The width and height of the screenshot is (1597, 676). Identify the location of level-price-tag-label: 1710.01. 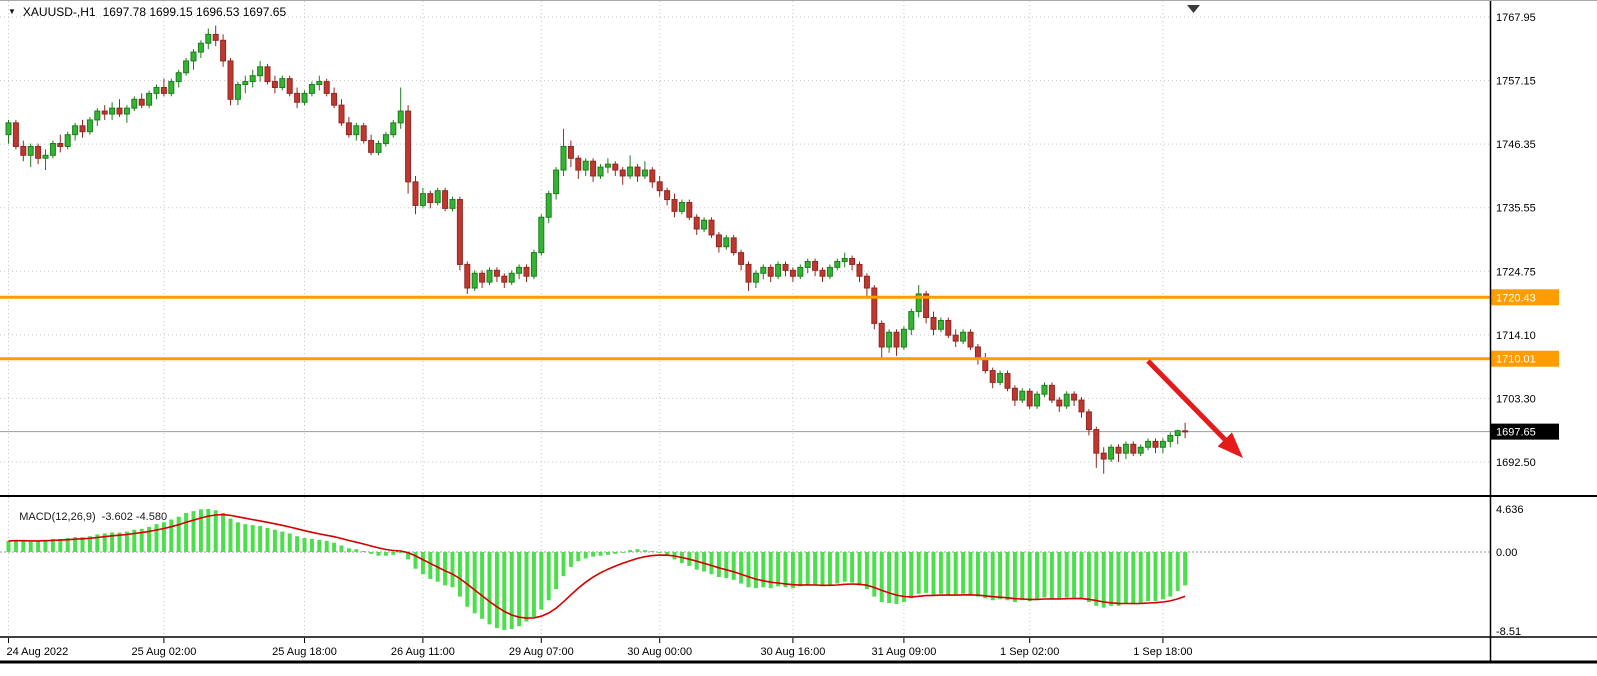
(1516, 360).